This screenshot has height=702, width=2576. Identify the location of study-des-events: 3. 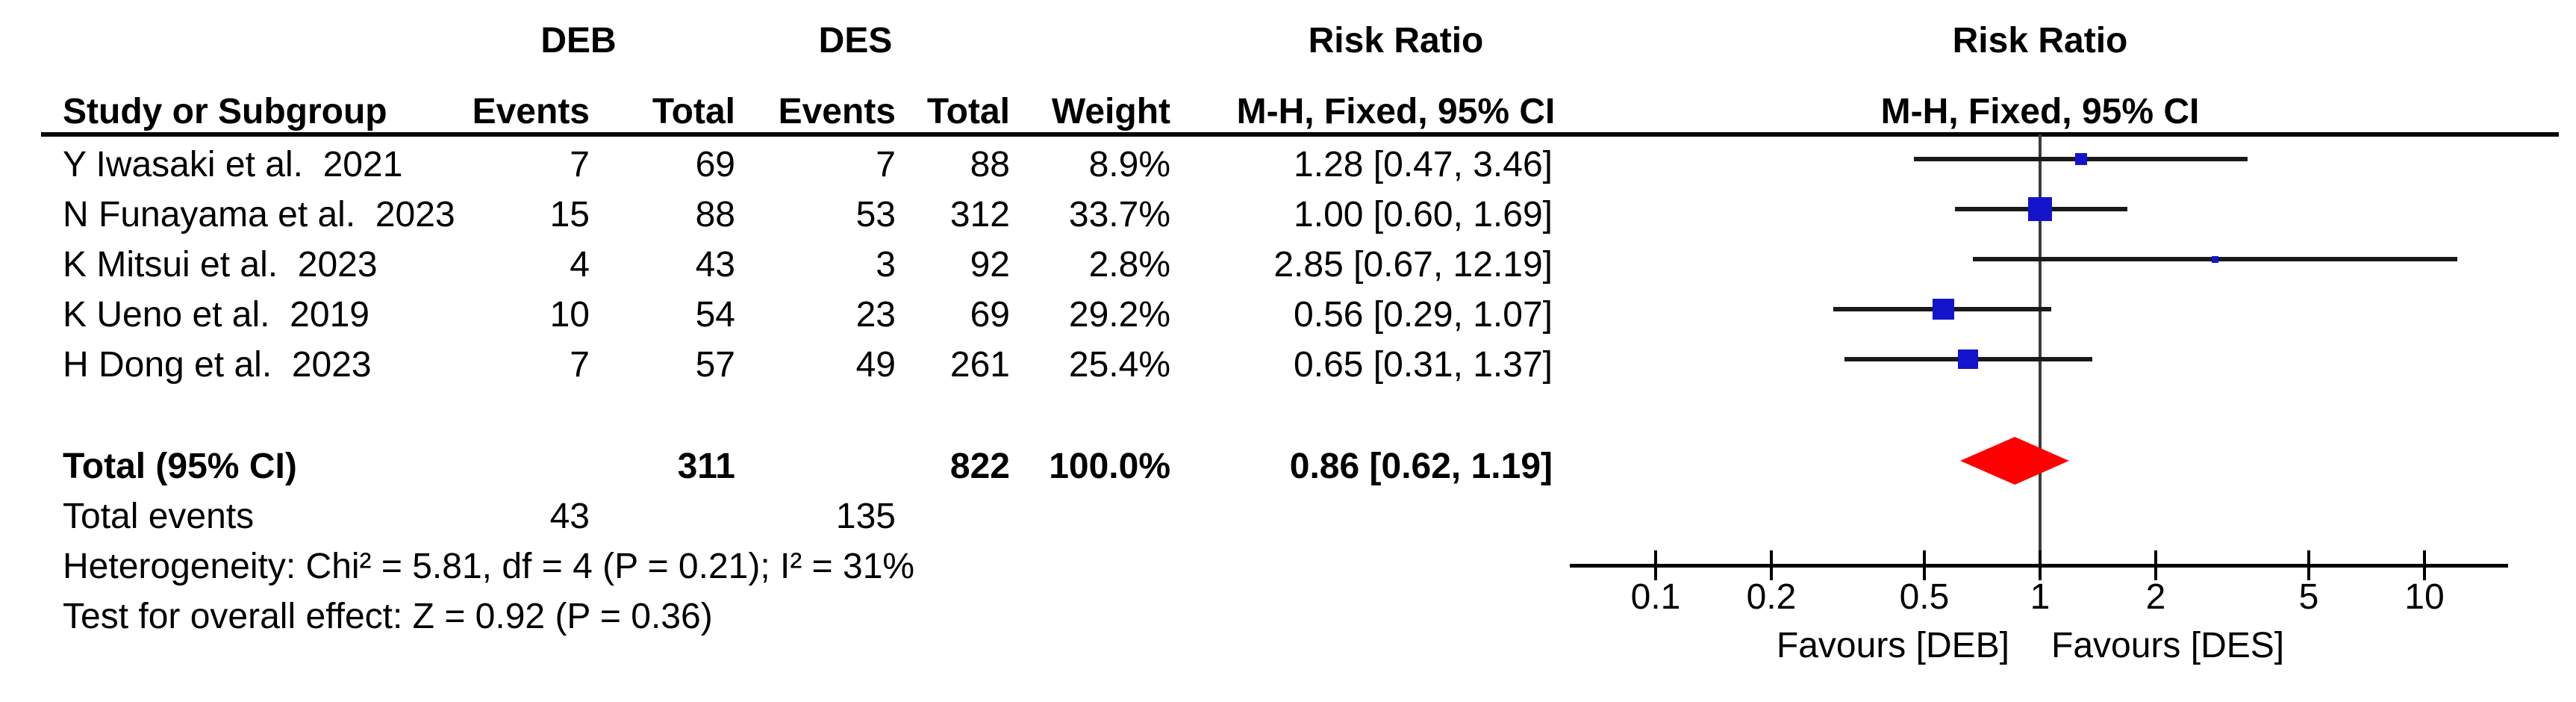
(886, 265).